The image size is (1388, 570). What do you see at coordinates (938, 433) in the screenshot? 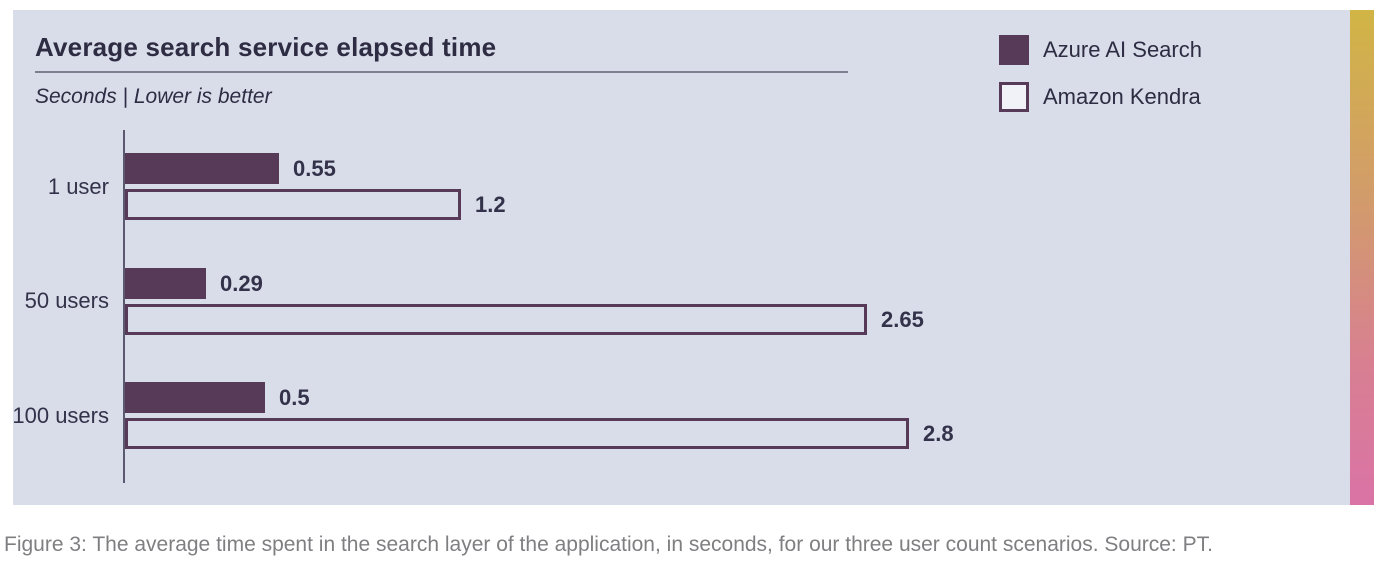
I see `bar-value-label: 2.8` at bounding box center [938, 433].